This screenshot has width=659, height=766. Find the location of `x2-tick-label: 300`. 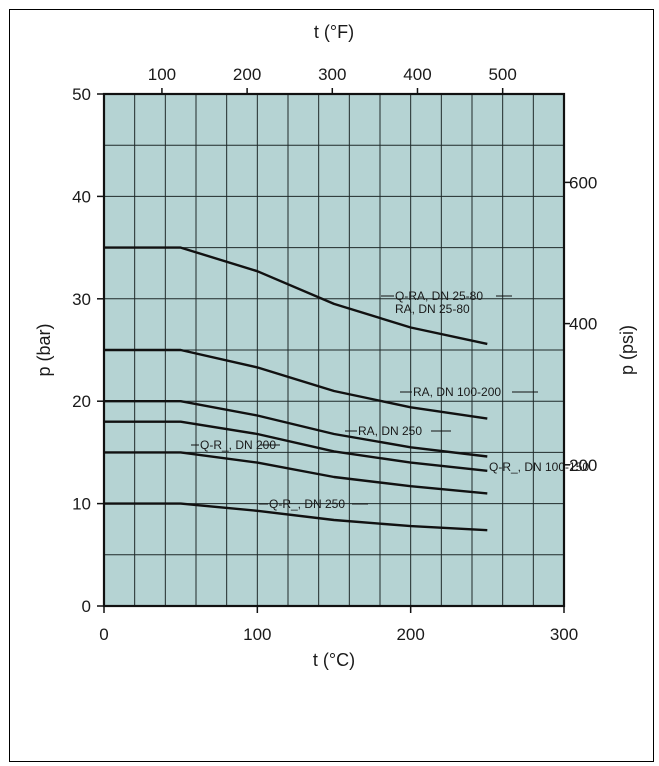

x2-tick-label: 300 is located at coordinates (332, 74).